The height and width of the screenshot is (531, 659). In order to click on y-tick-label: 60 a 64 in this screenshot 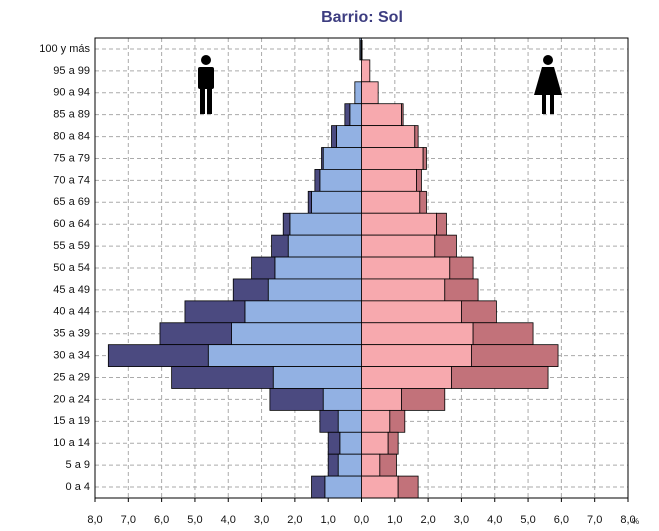, I will do `click(71, 224)`.